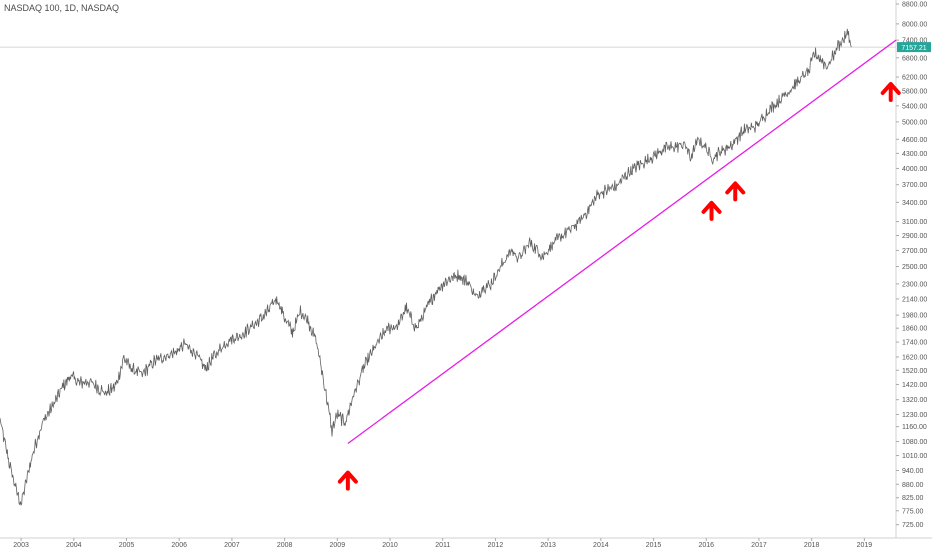  What do you see at coordinates (914, 456) in the screenshot?
I see `y-tick-label: 1010.00` at bounding box center [914, 456].